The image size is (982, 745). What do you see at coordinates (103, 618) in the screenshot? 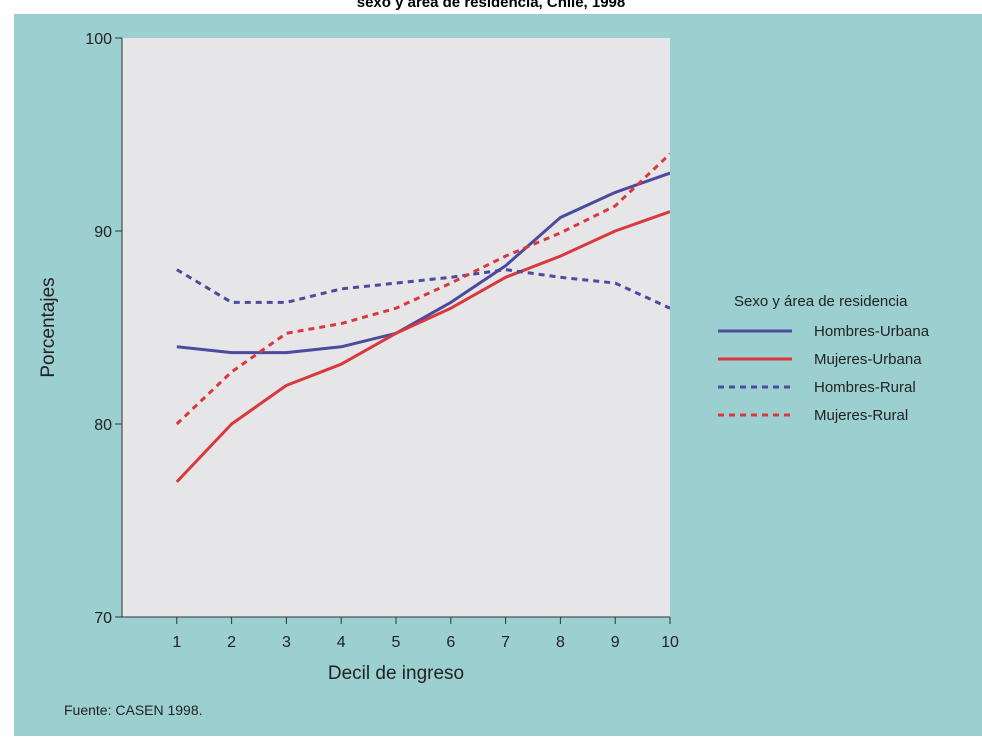
I see `y-tick-label: 70` at bounding box center [103, 618].